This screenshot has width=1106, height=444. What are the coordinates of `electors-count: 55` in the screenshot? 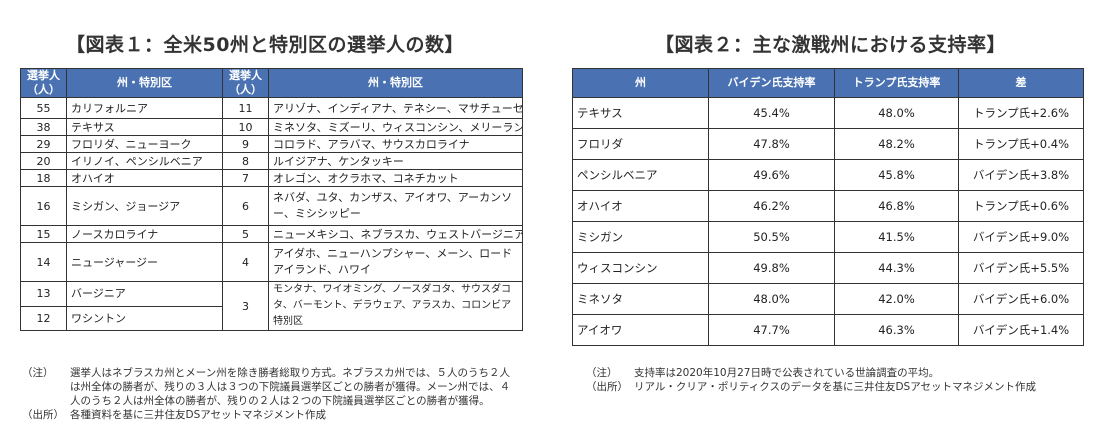 It's located at (43, 108).